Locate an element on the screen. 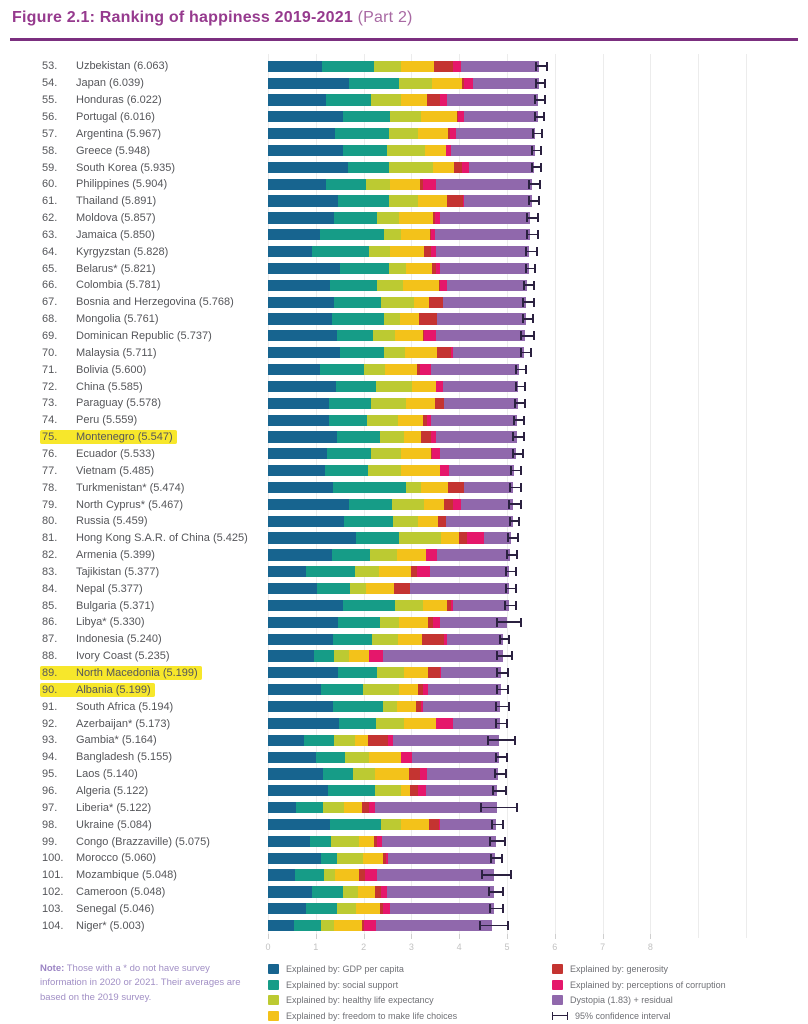 The image size is (808, 1024). country-row: 95. Laos (5.140) is located at coordinates (404, 774).